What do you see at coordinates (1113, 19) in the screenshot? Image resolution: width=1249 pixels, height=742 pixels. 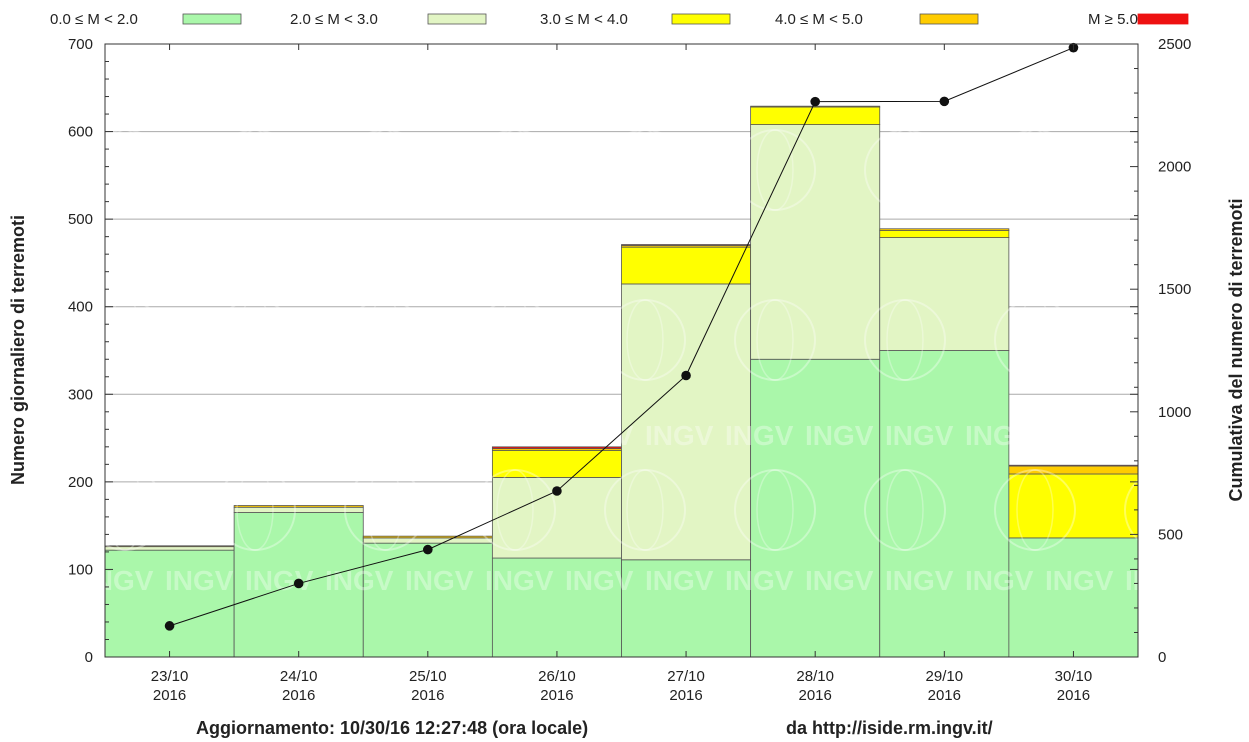 I see `legend-label-4: M ≥ 5.0` at bounding box center [1113, 19].